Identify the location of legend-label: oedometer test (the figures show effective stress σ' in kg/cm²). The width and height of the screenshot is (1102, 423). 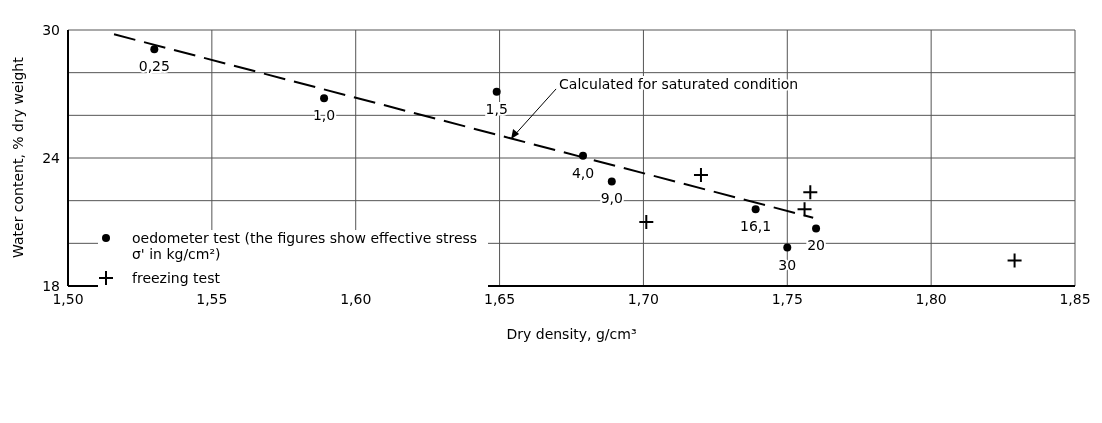
(305, 246).